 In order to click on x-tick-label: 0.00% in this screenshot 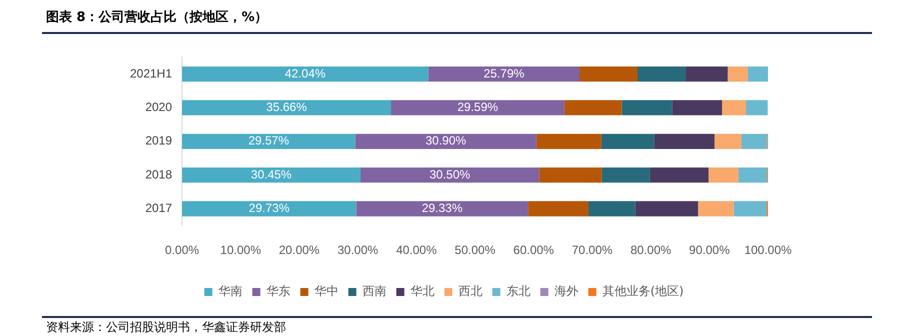, I will do `click(182, 250)`.